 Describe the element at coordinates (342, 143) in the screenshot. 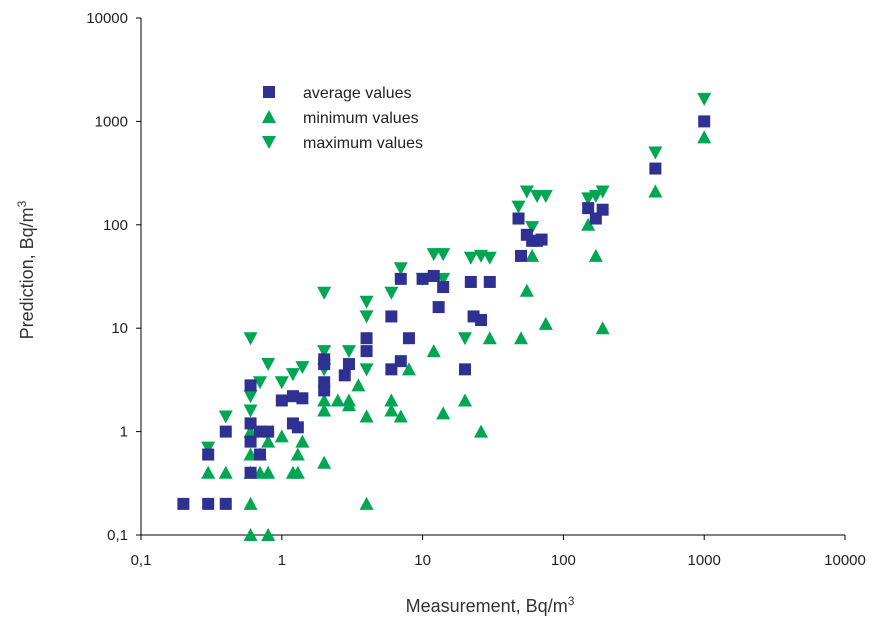

I see `legend-item: maximum values` at that location.